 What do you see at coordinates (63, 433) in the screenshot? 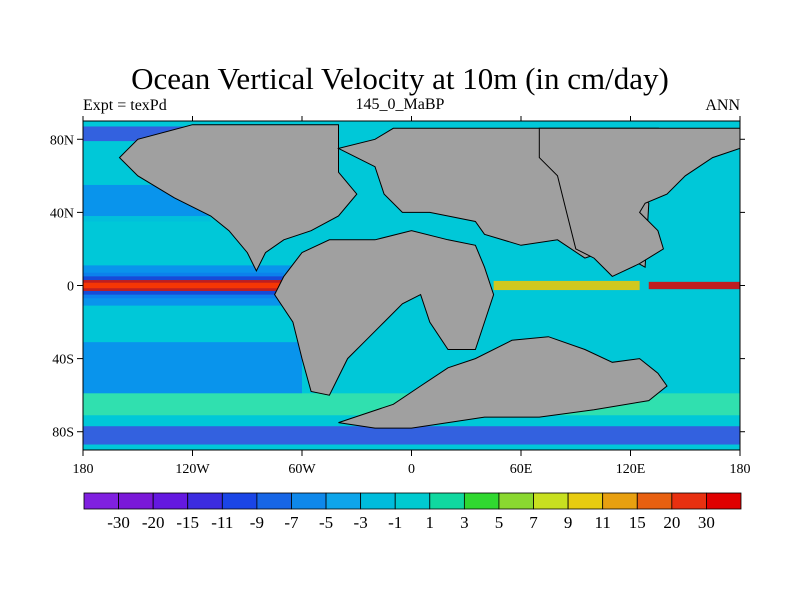
I see `y-tick-label-4: 80S` at bounding box center [63, 433].